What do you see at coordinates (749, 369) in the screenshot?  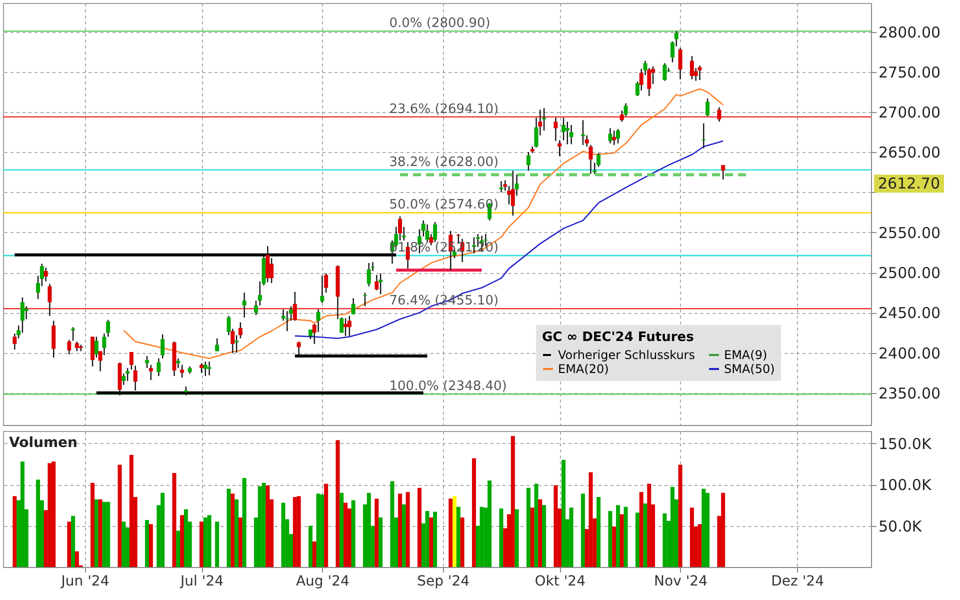 I see `legend-label: SMA(50)` at bounding box center [749, 369].